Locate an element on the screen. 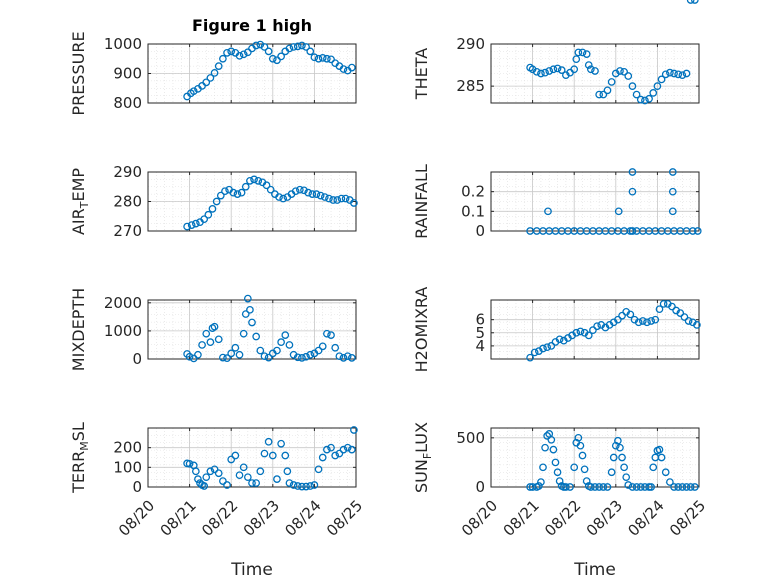 This screenshot has width=778, height=583. axes-box is located at coordinates (595, 329).